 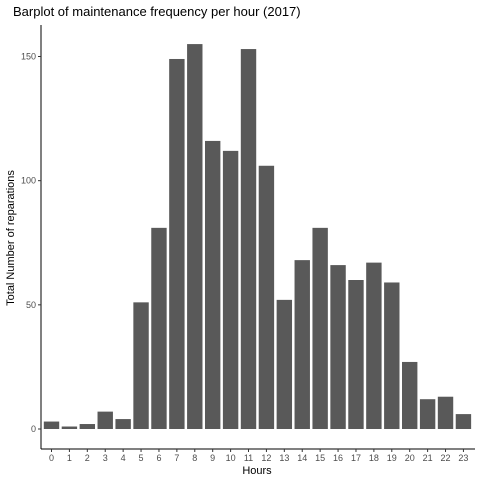 What do you see at coordinates (302, 458) in the screenshot?
I see `x-tick-label: 14` at bounding box center [302, 458].